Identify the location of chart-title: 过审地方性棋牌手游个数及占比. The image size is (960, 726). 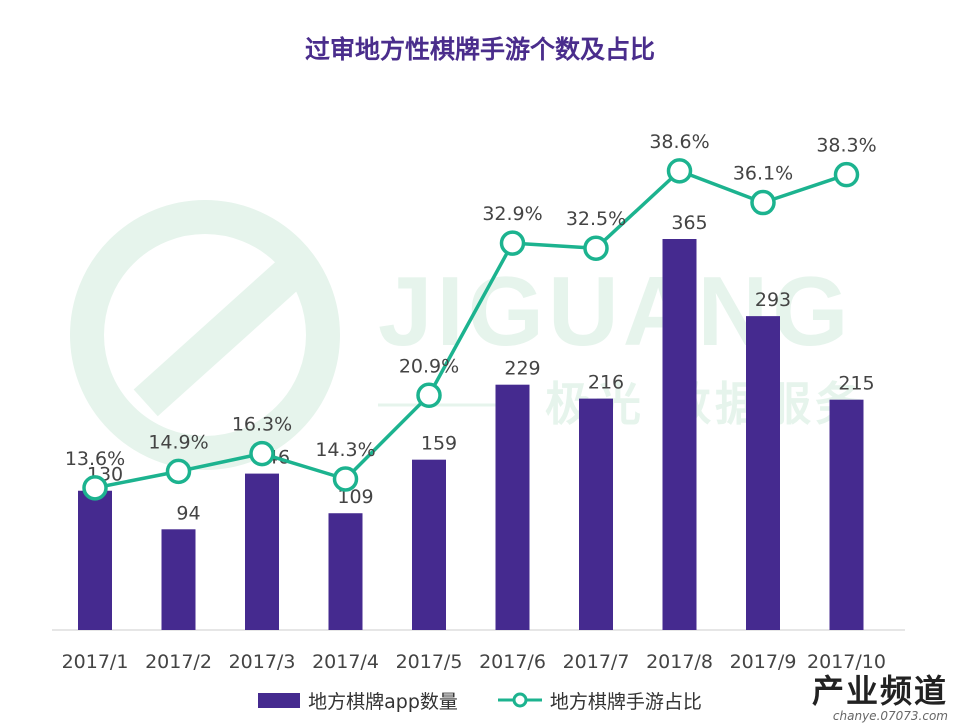
(479, 49).